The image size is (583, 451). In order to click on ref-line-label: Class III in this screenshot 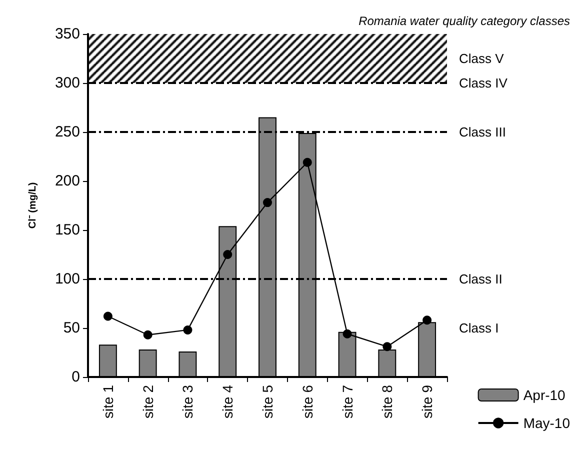, I will do `click(482, 132)`.